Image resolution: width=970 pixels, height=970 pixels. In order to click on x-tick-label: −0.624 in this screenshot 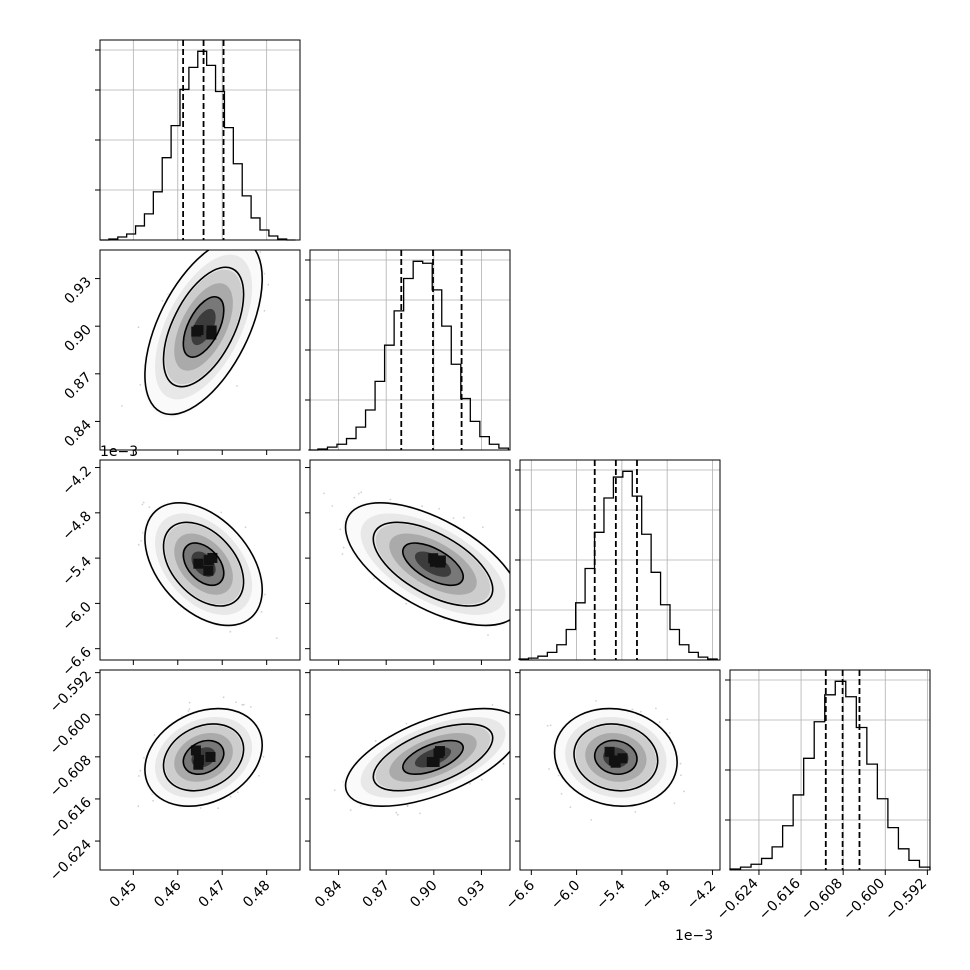, I will do `click(738, 899)`.